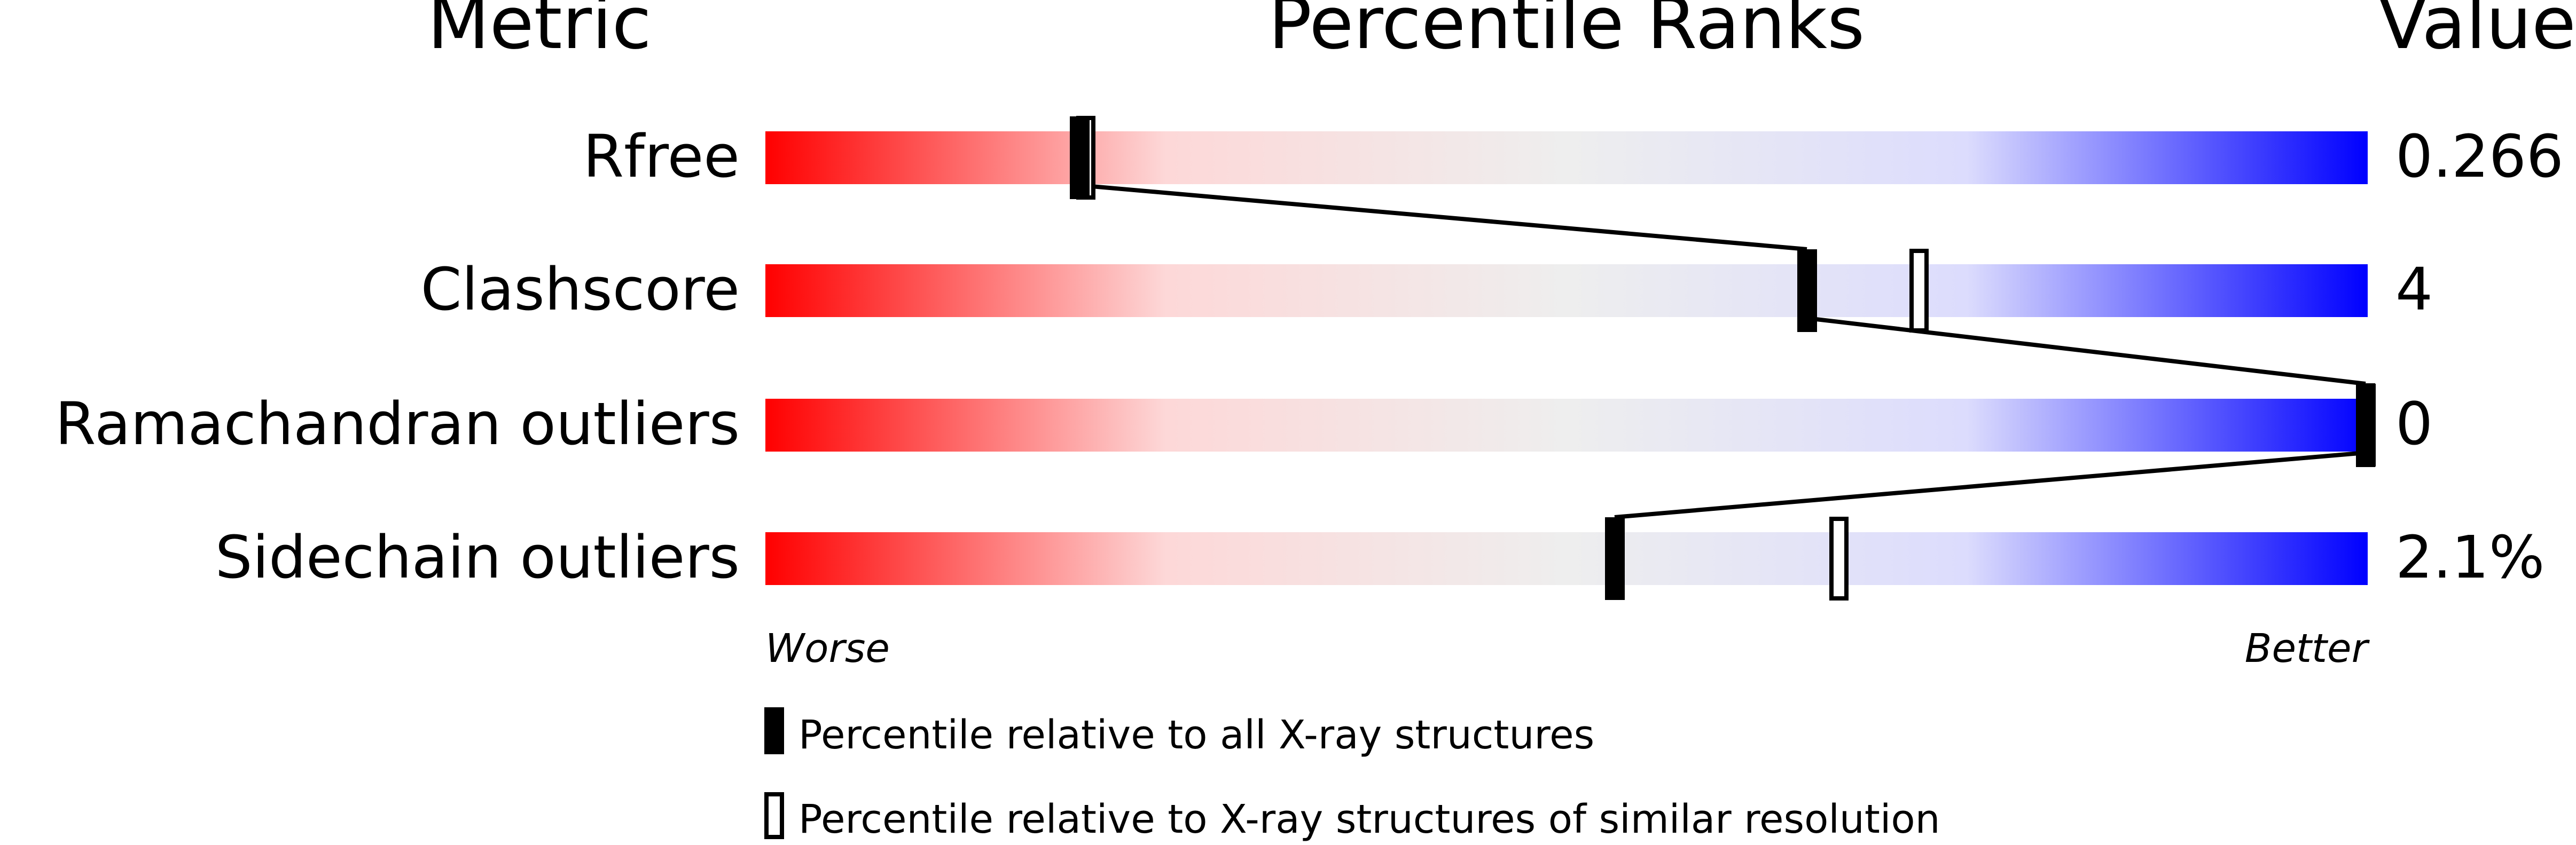 The image size is (2576, 845). Describe the element at coordinates (580, 289) in the screenshot. I see `metric-label: Clashscore` at that location.